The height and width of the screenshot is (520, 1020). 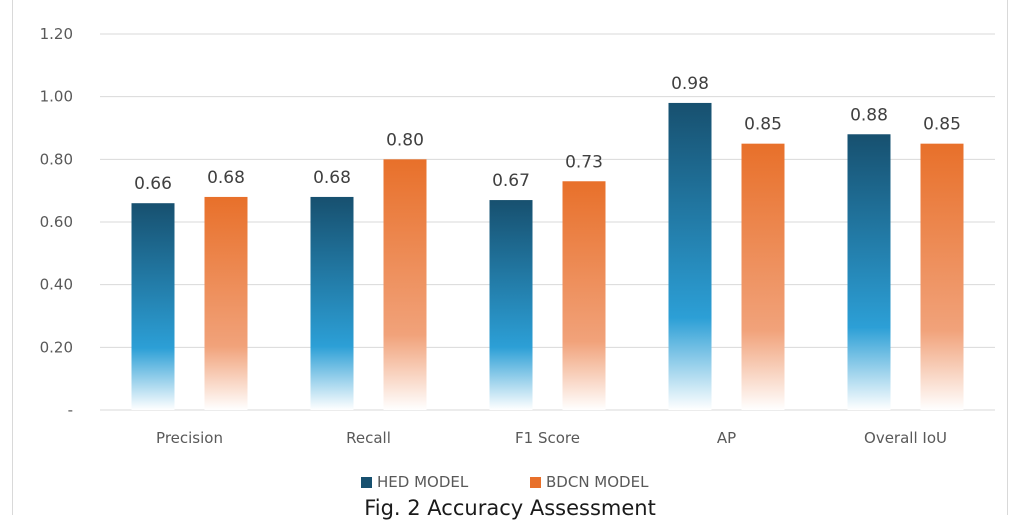 I want to click on x-axis-categories: Precision Recall F1 Score AP Overall IoU, so click(x=551, y=438).